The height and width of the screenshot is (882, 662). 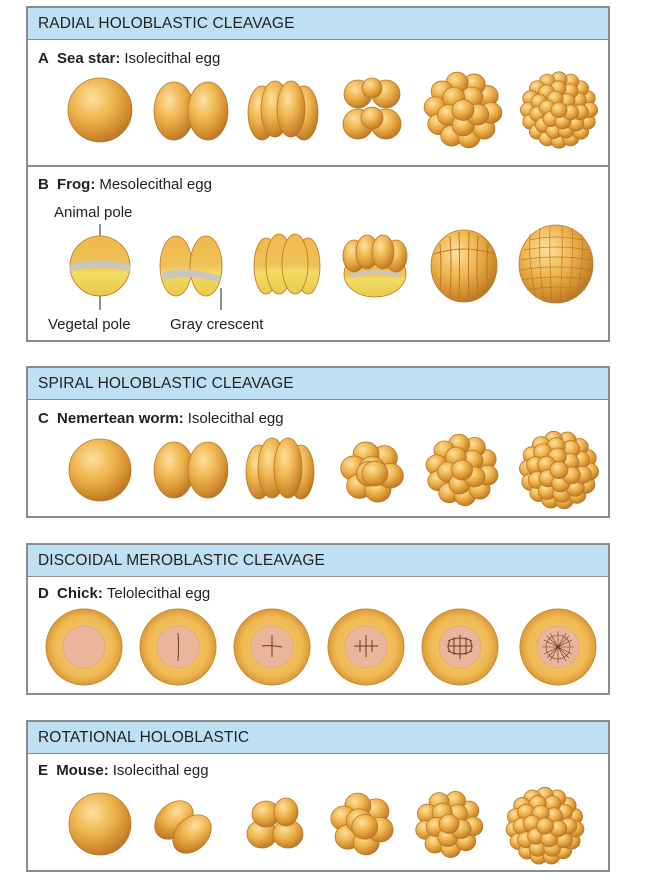 What do you see at coordinates (191, 470) in the screenshot?
I see `nemertean-2-cell` at bounding box center [191, 470].